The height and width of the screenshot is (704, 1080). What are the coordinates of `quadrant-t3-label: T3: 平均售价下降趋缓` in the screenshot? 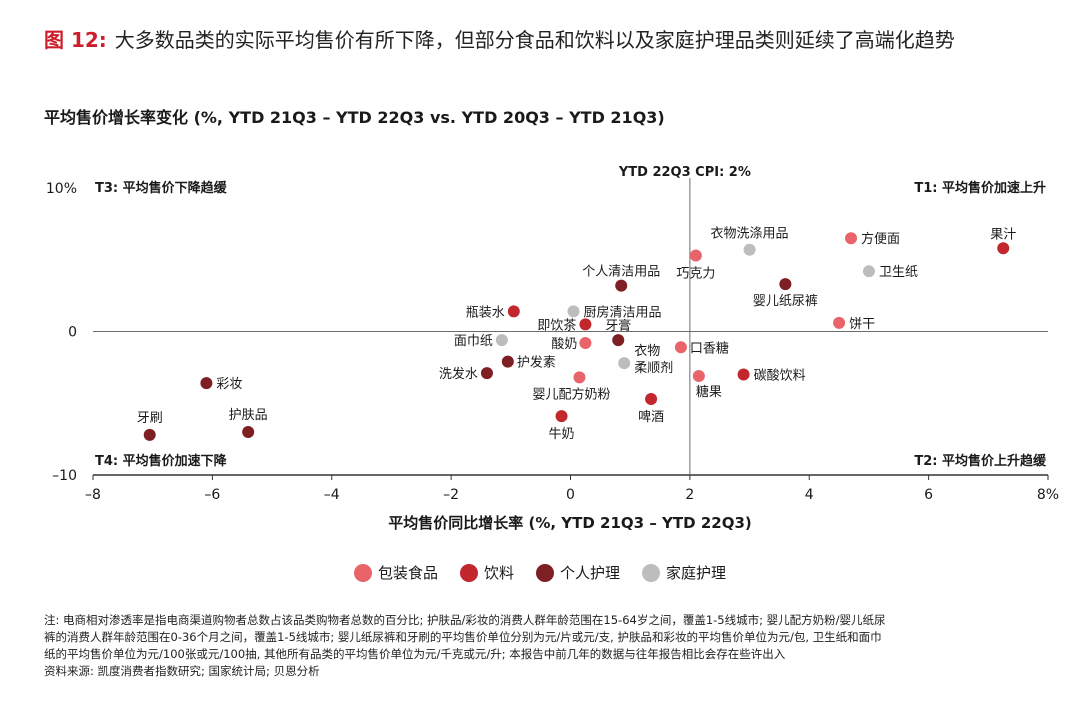 It's located at (161, 188).